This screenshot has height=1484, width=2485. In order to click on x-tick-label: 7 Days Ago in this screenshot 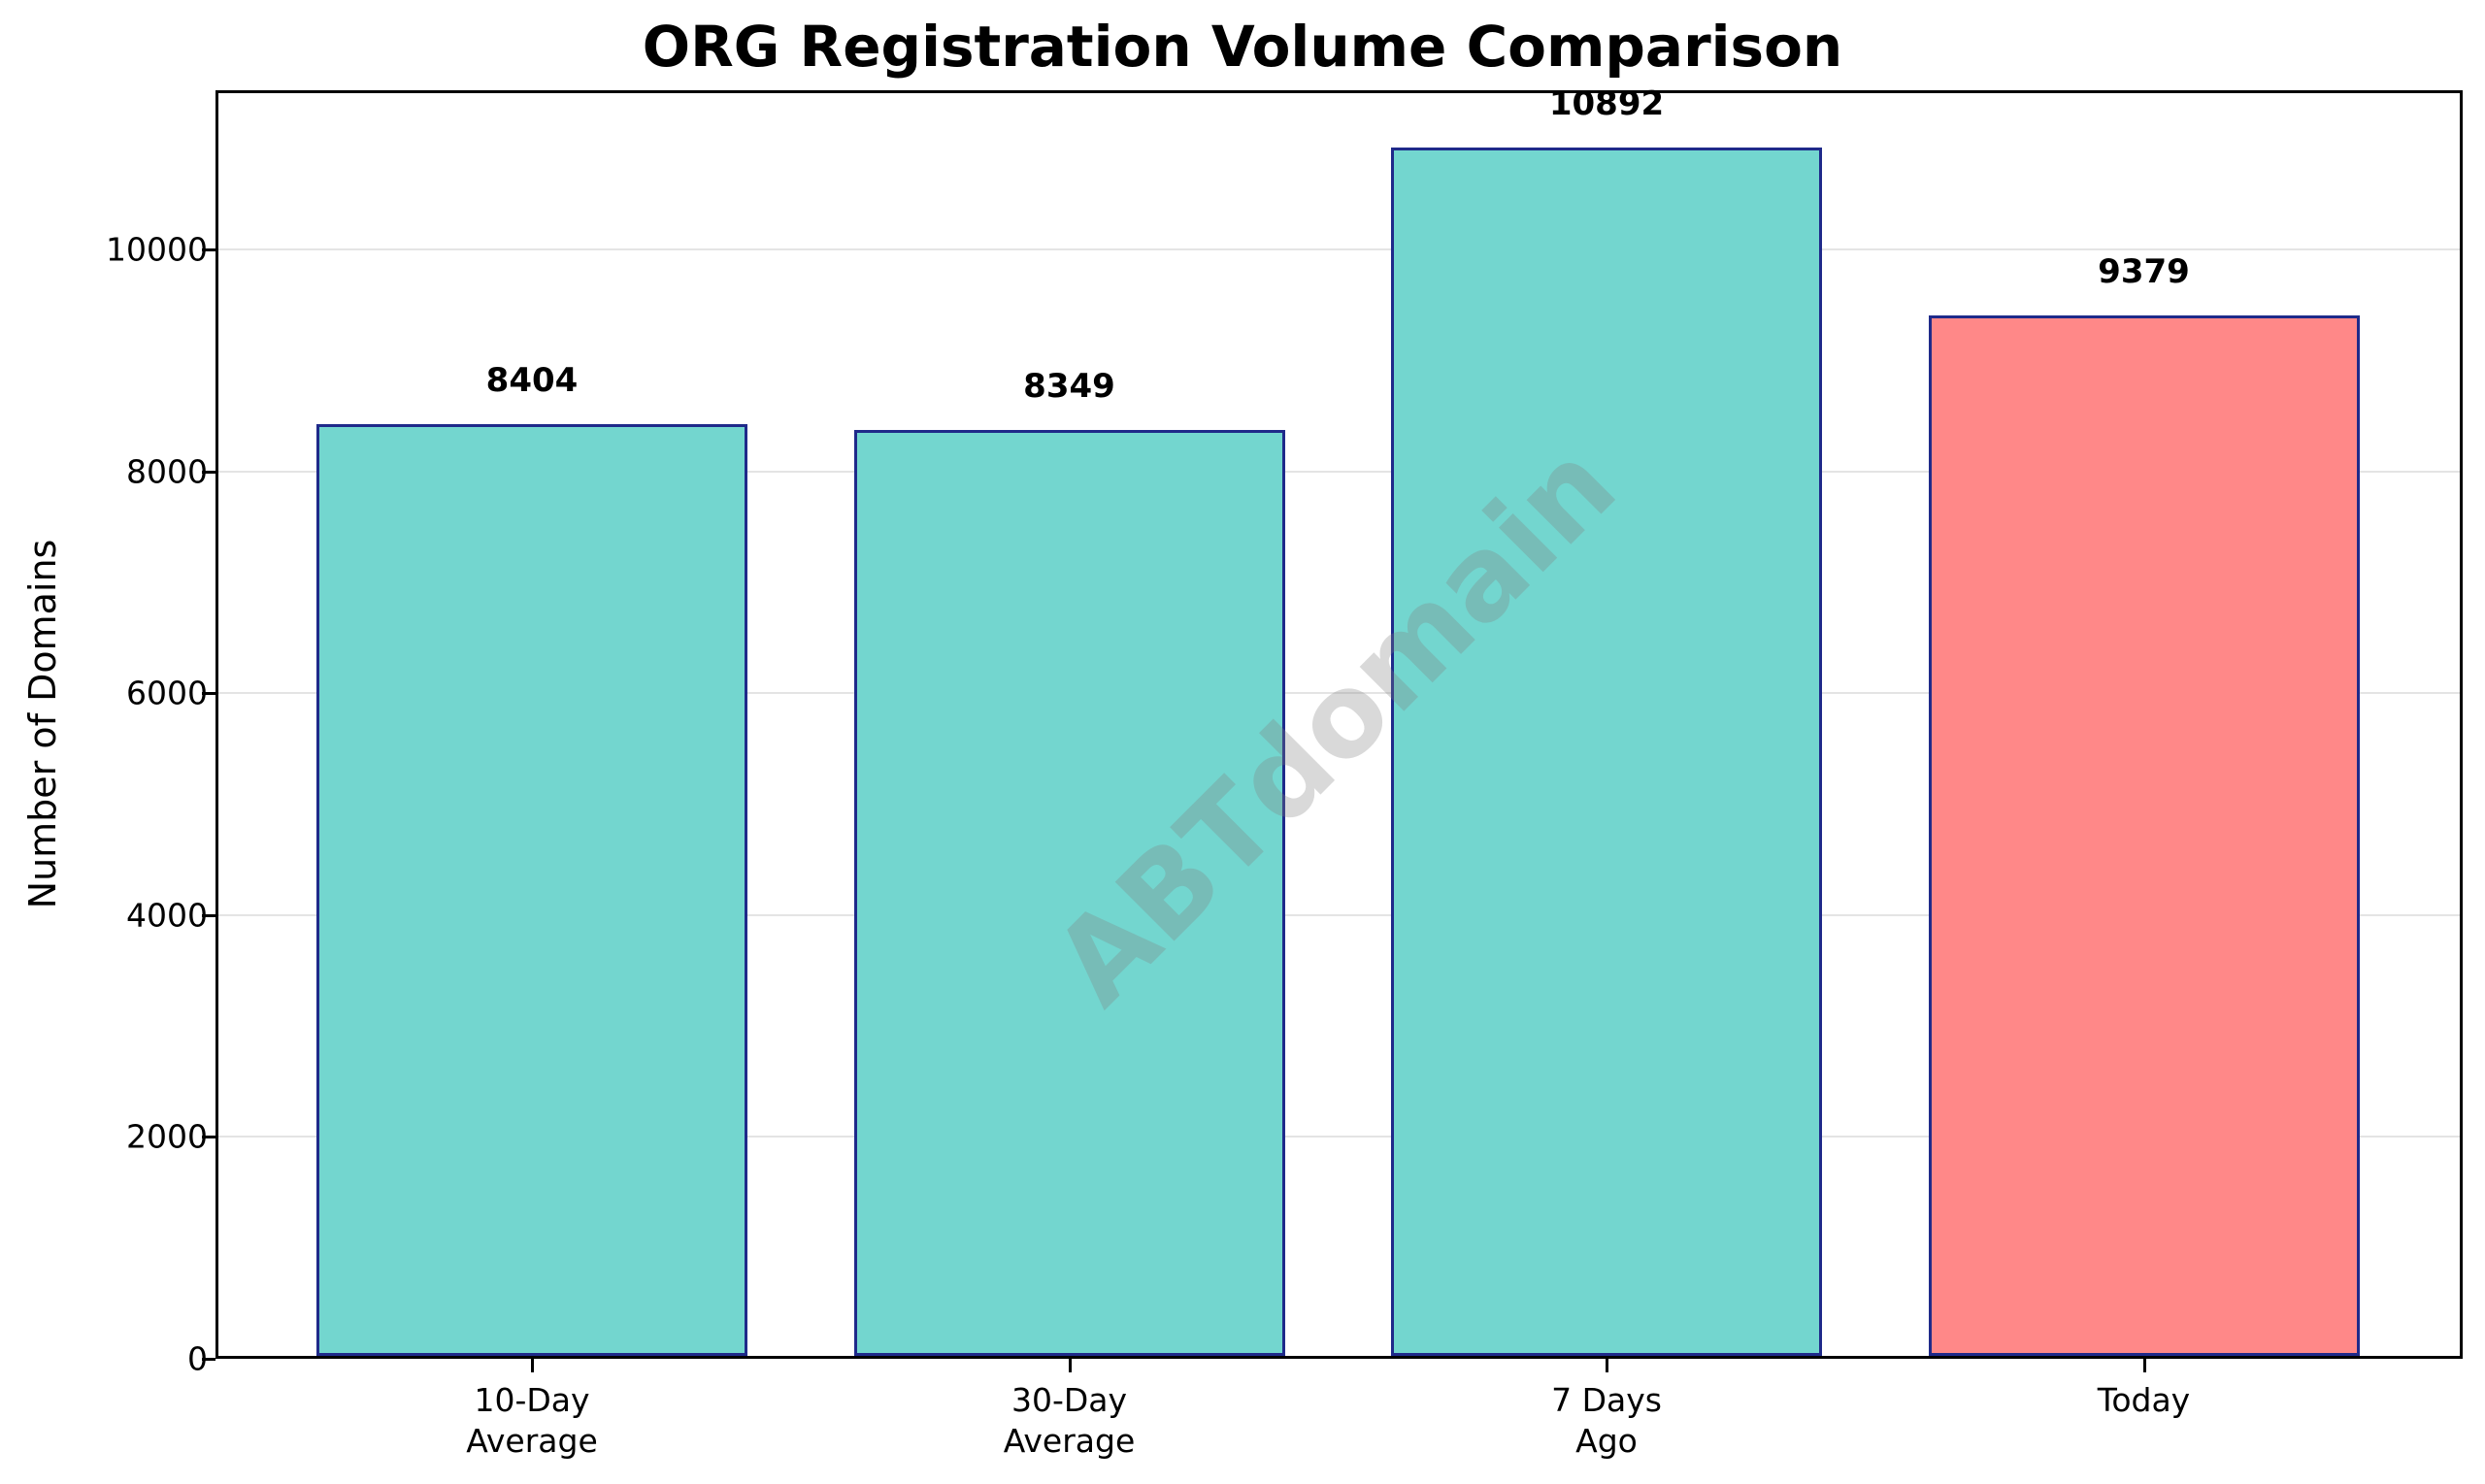, I will do `click(1607, 1420)`.